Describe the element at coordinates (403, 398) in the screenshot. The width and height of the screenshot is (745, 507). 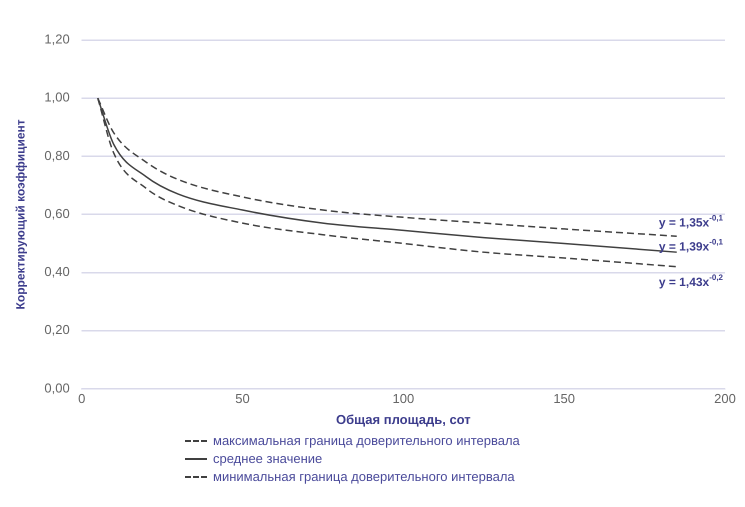
I see `x-tick-label: 100` at that location.